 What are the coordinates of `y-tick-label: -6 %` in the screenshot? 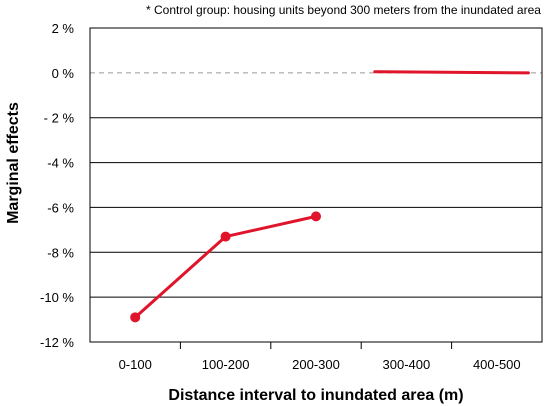 It's located at (60, 207).